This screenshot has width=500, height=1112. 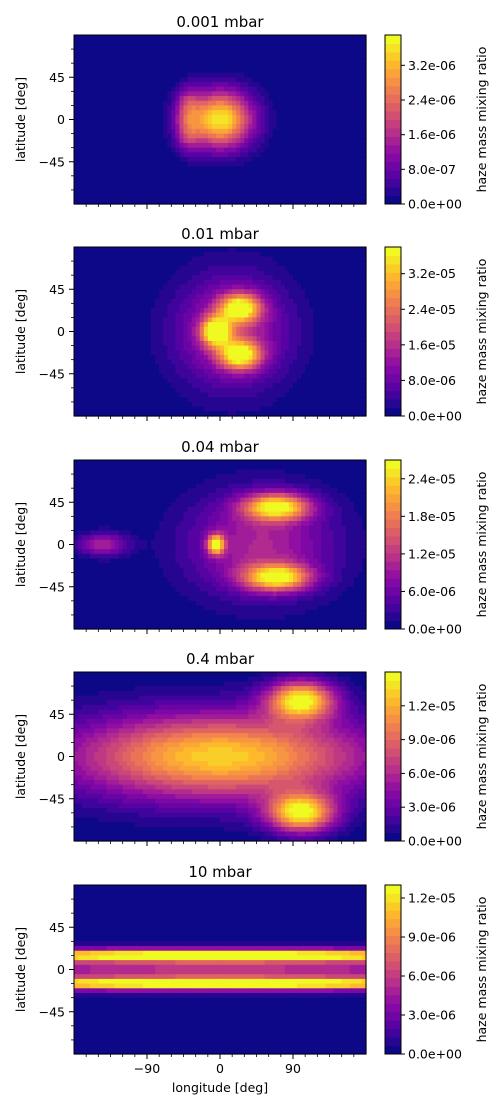 I want to click on colorbar-frame, so click(x=393, y=119).